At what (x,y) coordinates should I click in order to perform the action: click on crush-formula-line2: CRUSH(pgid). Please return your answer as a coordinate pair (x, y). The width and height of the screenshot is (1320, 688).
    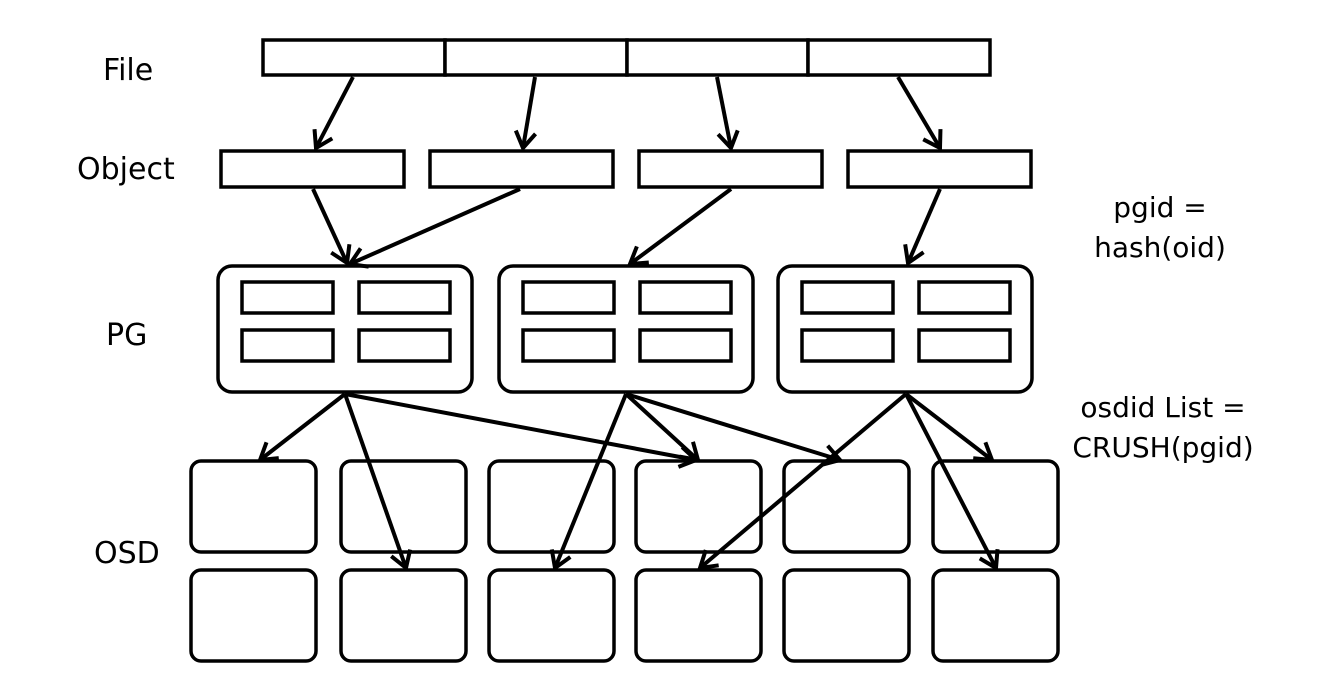
    Looking at the image, I should click on (1163, 447).